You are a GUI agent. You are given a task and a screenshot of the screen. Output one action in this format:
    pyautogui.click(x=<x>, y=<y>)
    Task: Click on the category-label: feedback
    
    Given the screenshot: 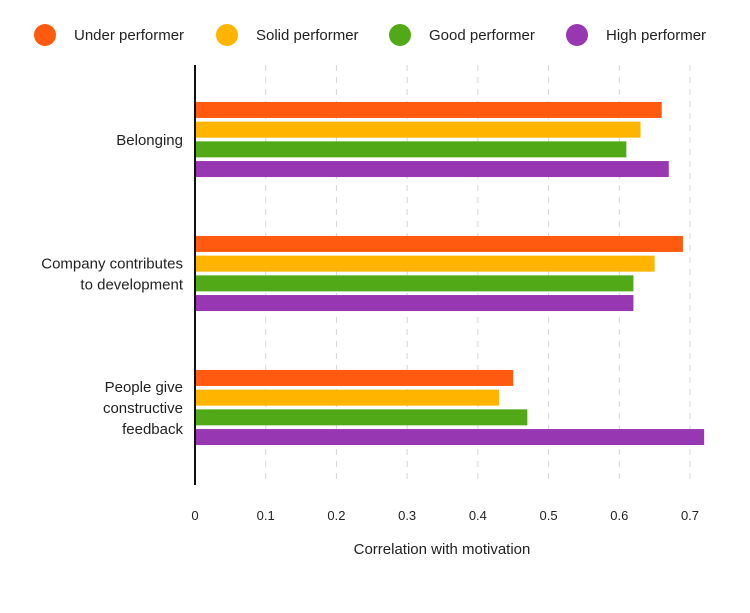 What is the action you would take?
    pyautogui.click(x=152, y=429)
    